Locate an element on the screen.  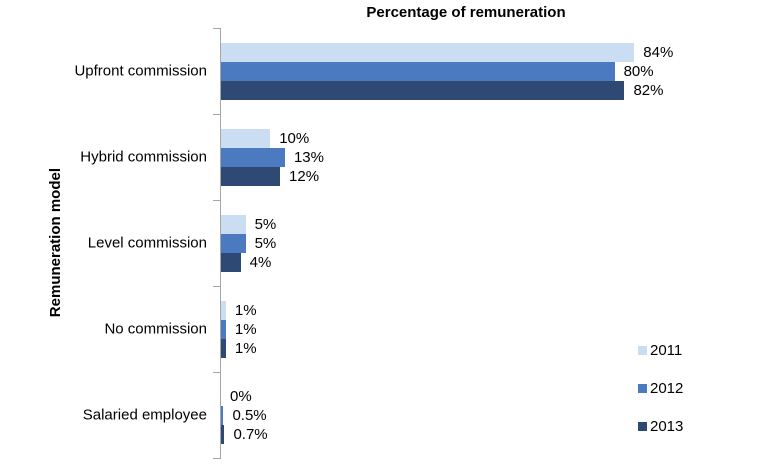
legend-item-2012: 2012 is located at coordinates (661, 388).